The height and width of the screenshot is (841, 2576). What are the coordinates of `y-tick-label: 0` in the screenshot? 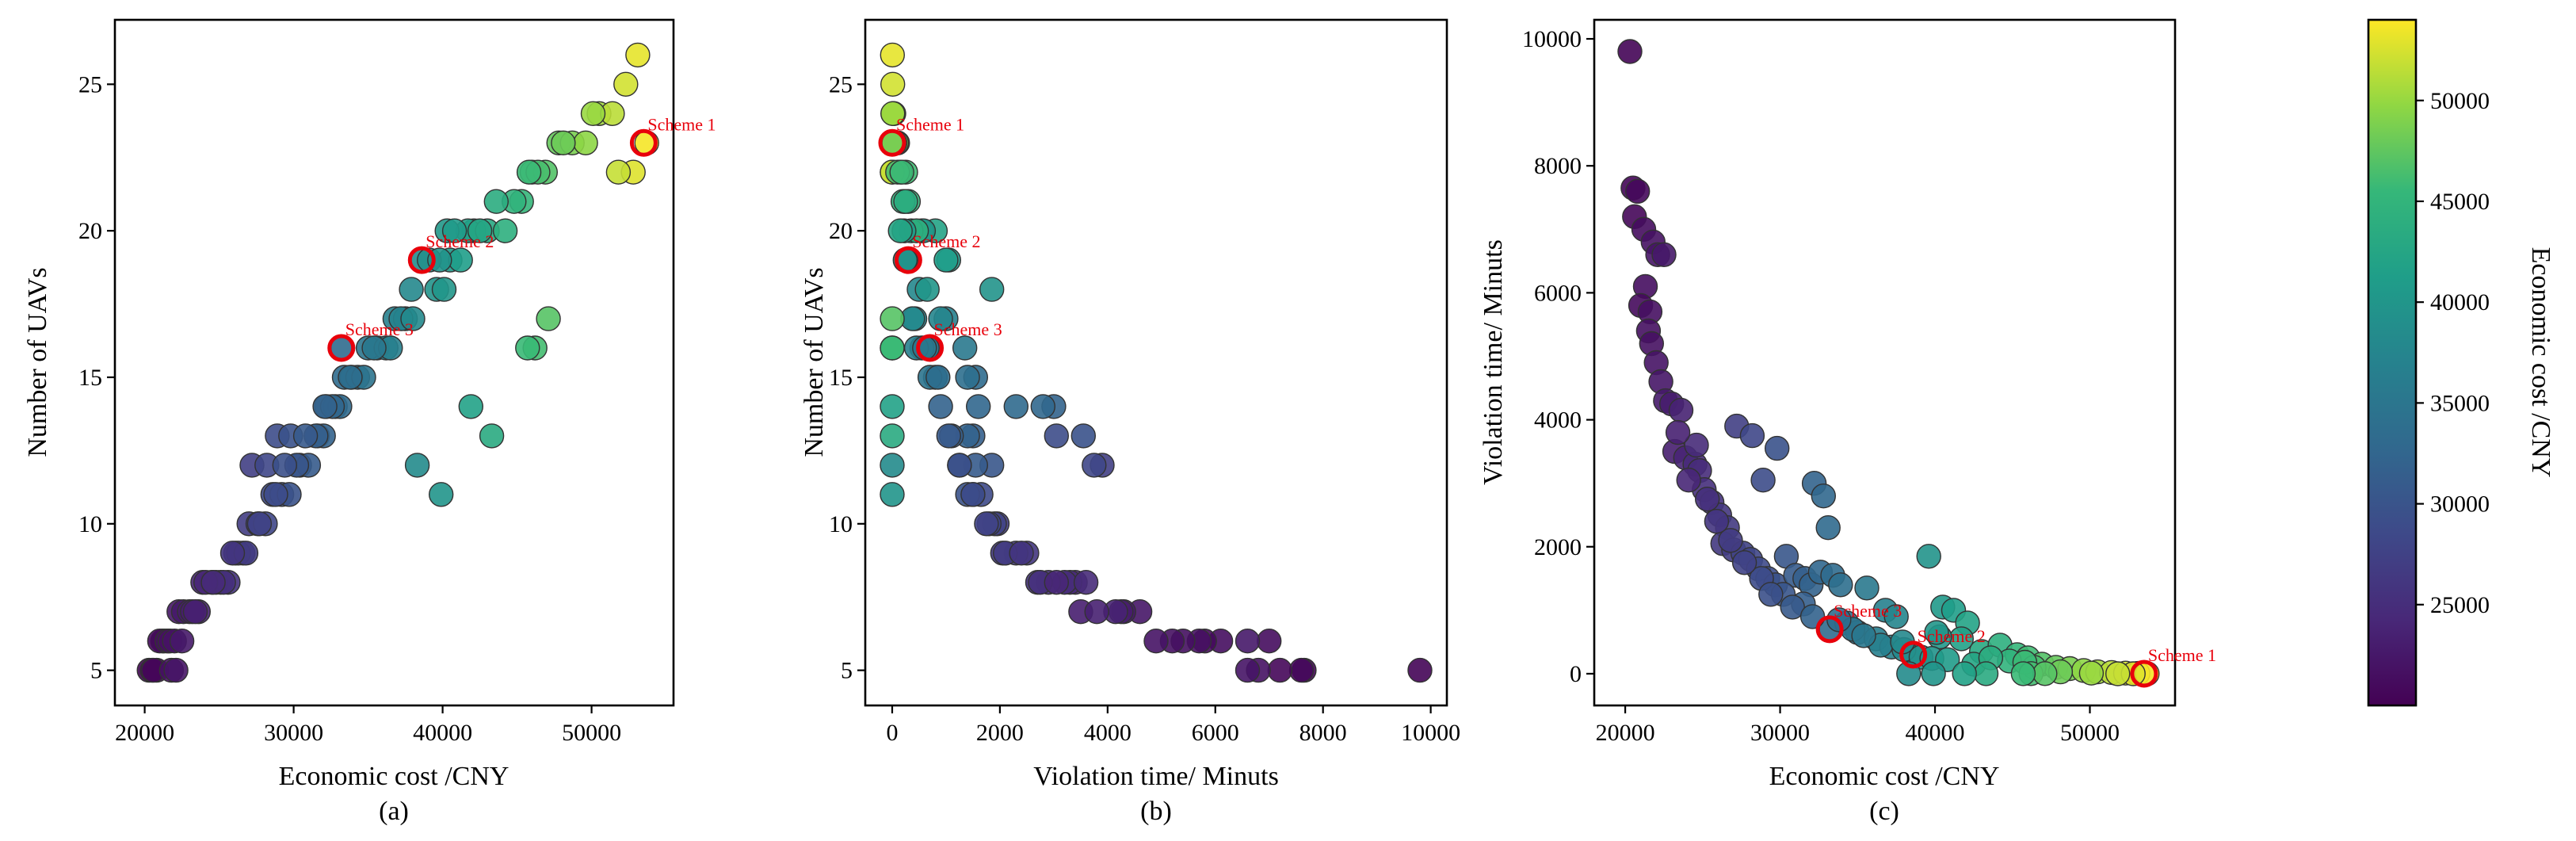 It's located at (1576, 674).